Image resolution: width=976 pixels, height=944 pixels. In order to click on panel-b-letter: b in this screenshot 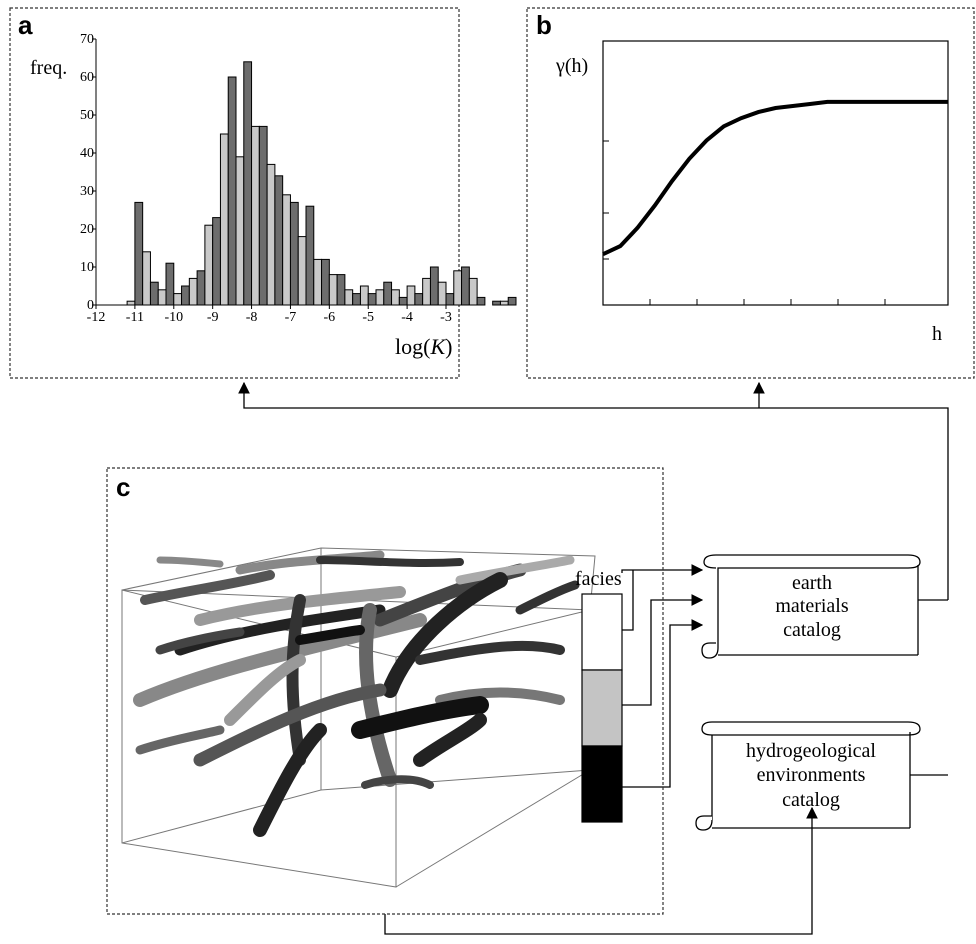, I will do `click(544, 25)`.